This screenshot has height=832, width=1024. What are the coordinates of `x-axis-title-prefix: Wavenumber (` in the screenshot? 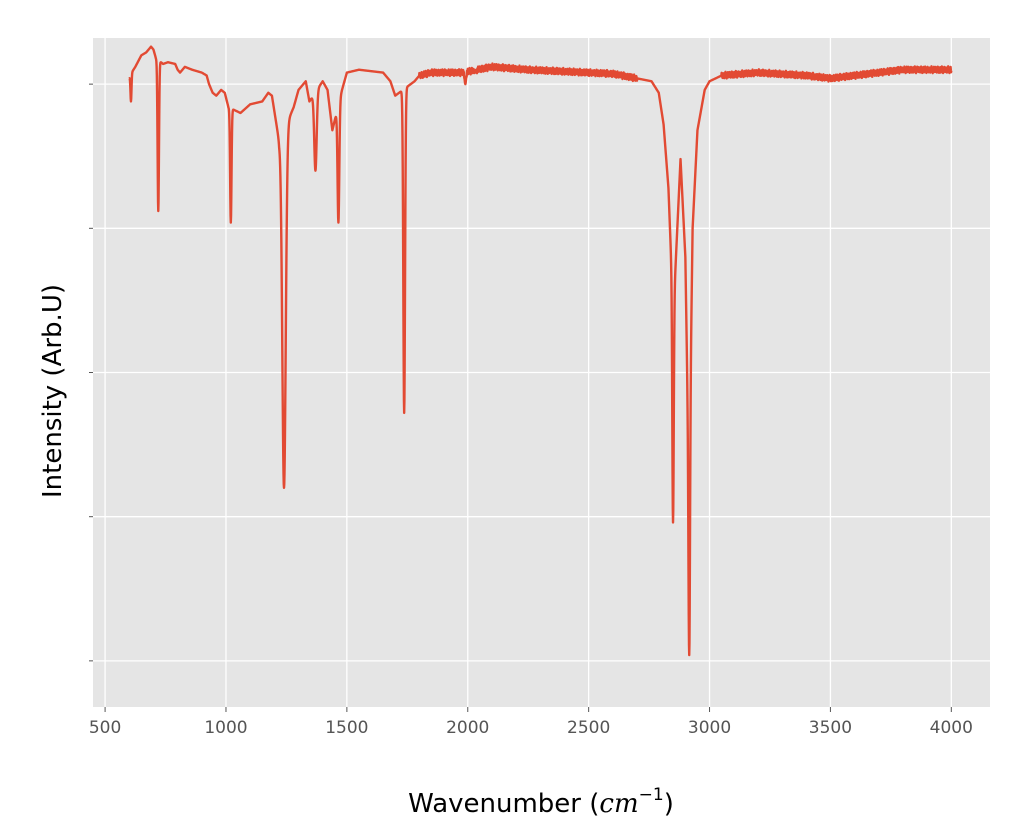 It's located at (503, 804).